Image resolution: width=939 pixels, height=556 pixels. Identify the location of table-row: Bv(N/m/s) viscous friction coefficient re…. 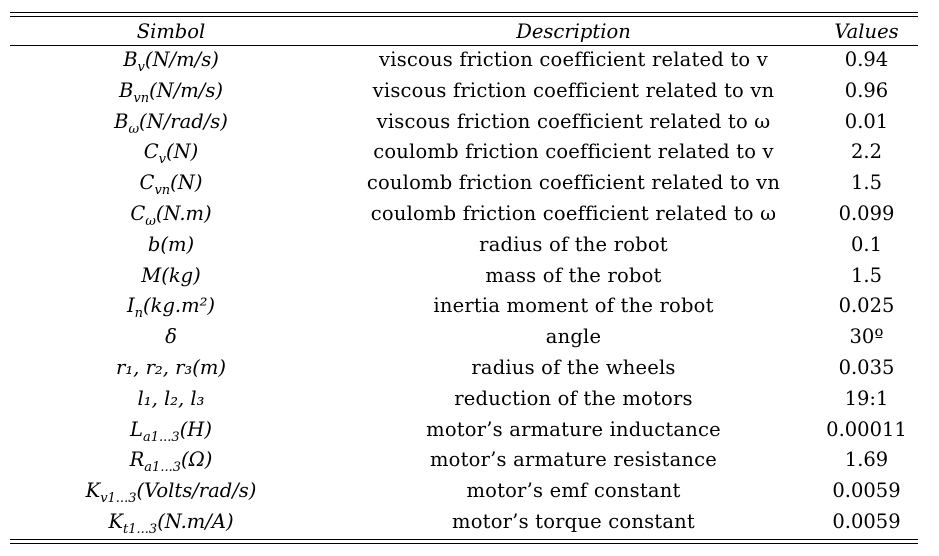
(464, 60).